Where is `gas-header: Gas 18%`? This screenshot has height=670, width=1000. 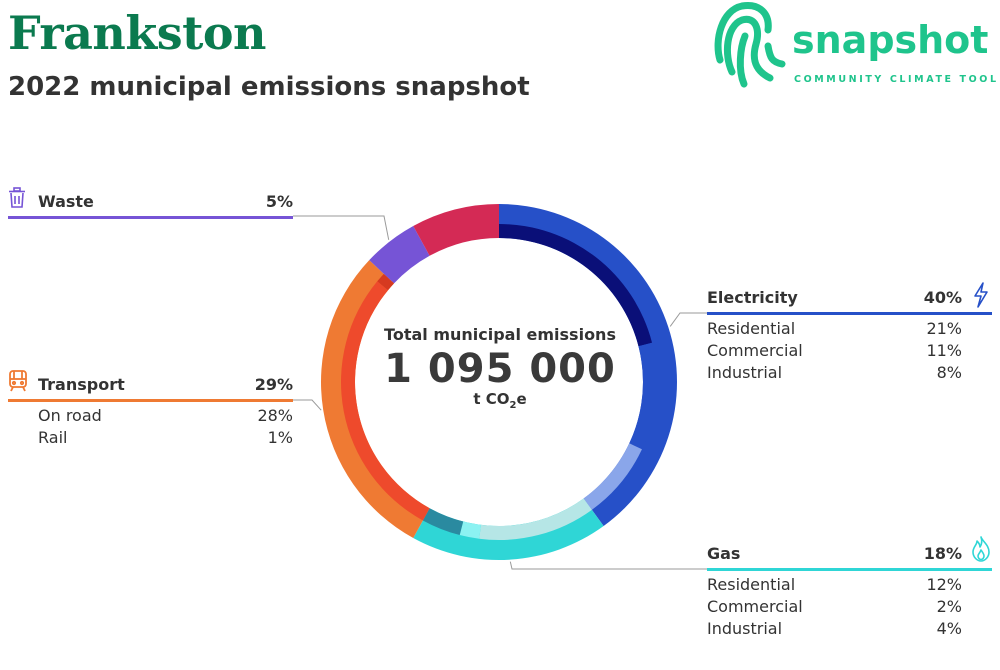
gas-header: Gas 18% is located at coordinates (849, 556).